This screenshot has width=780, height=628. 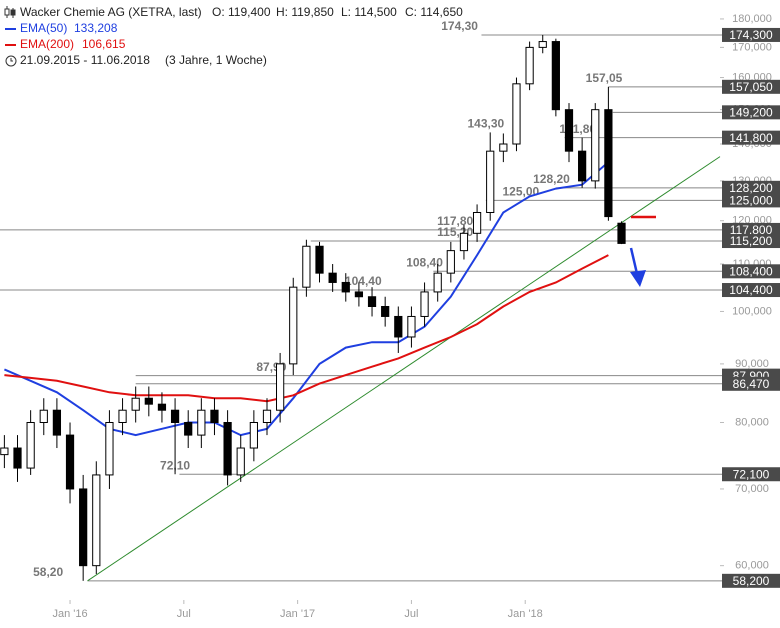 What do you see at coordinates (10, 12) in the screenshot?
I see `header-icon` at bounding box center [10, 12].